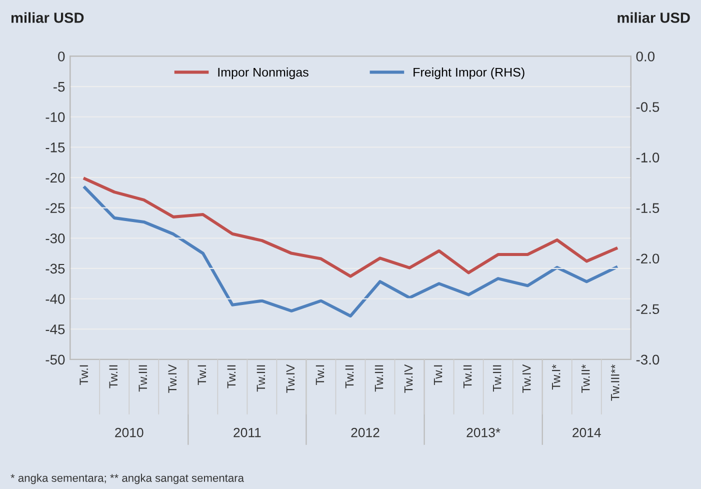  What do you see at coordinates (55, 117) in the screenshot?
I see `y-tick-label: -10` at bounding box center [55, 117].